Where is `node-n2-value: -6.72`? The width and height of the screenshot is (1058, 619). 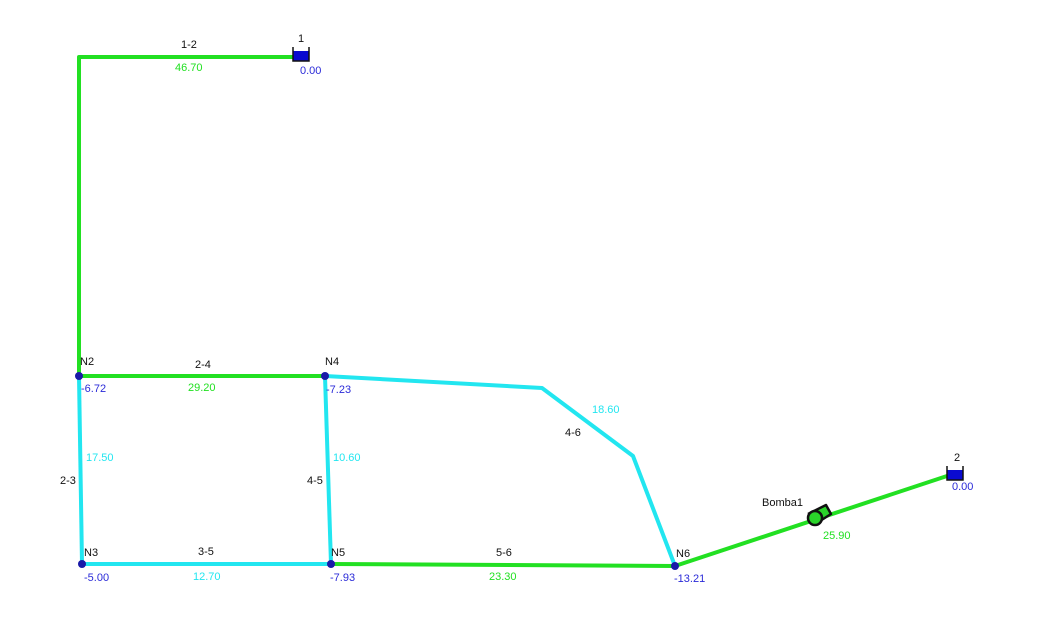 node-n2-value: -6.72 is located at coordinates (93, 389).